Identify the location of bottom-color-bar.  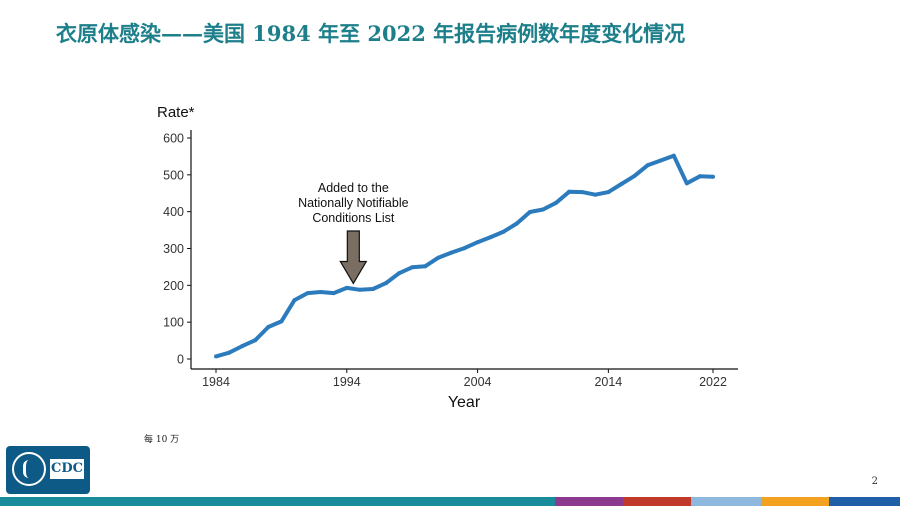
(450, 501).